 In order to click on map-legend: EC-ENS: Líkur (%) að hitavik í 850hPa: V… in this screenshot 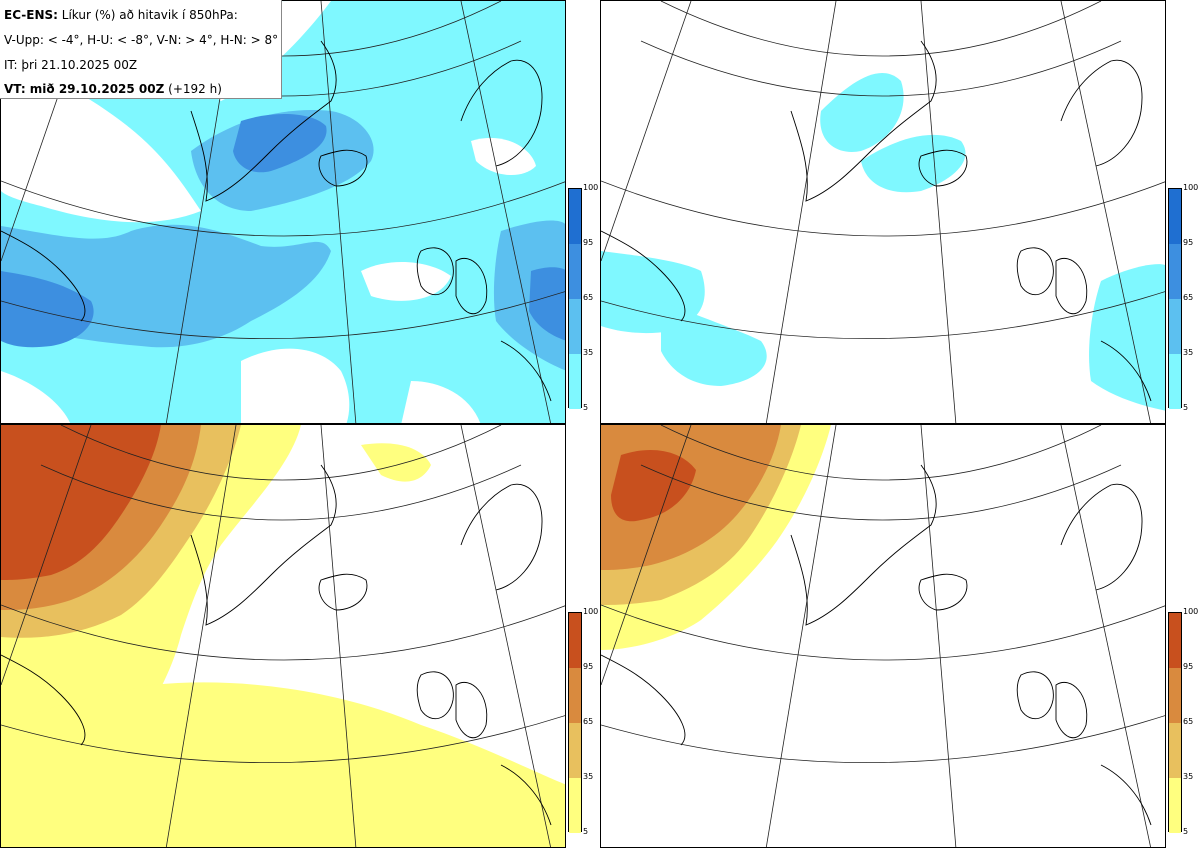, I will do `click(141, 49)`.